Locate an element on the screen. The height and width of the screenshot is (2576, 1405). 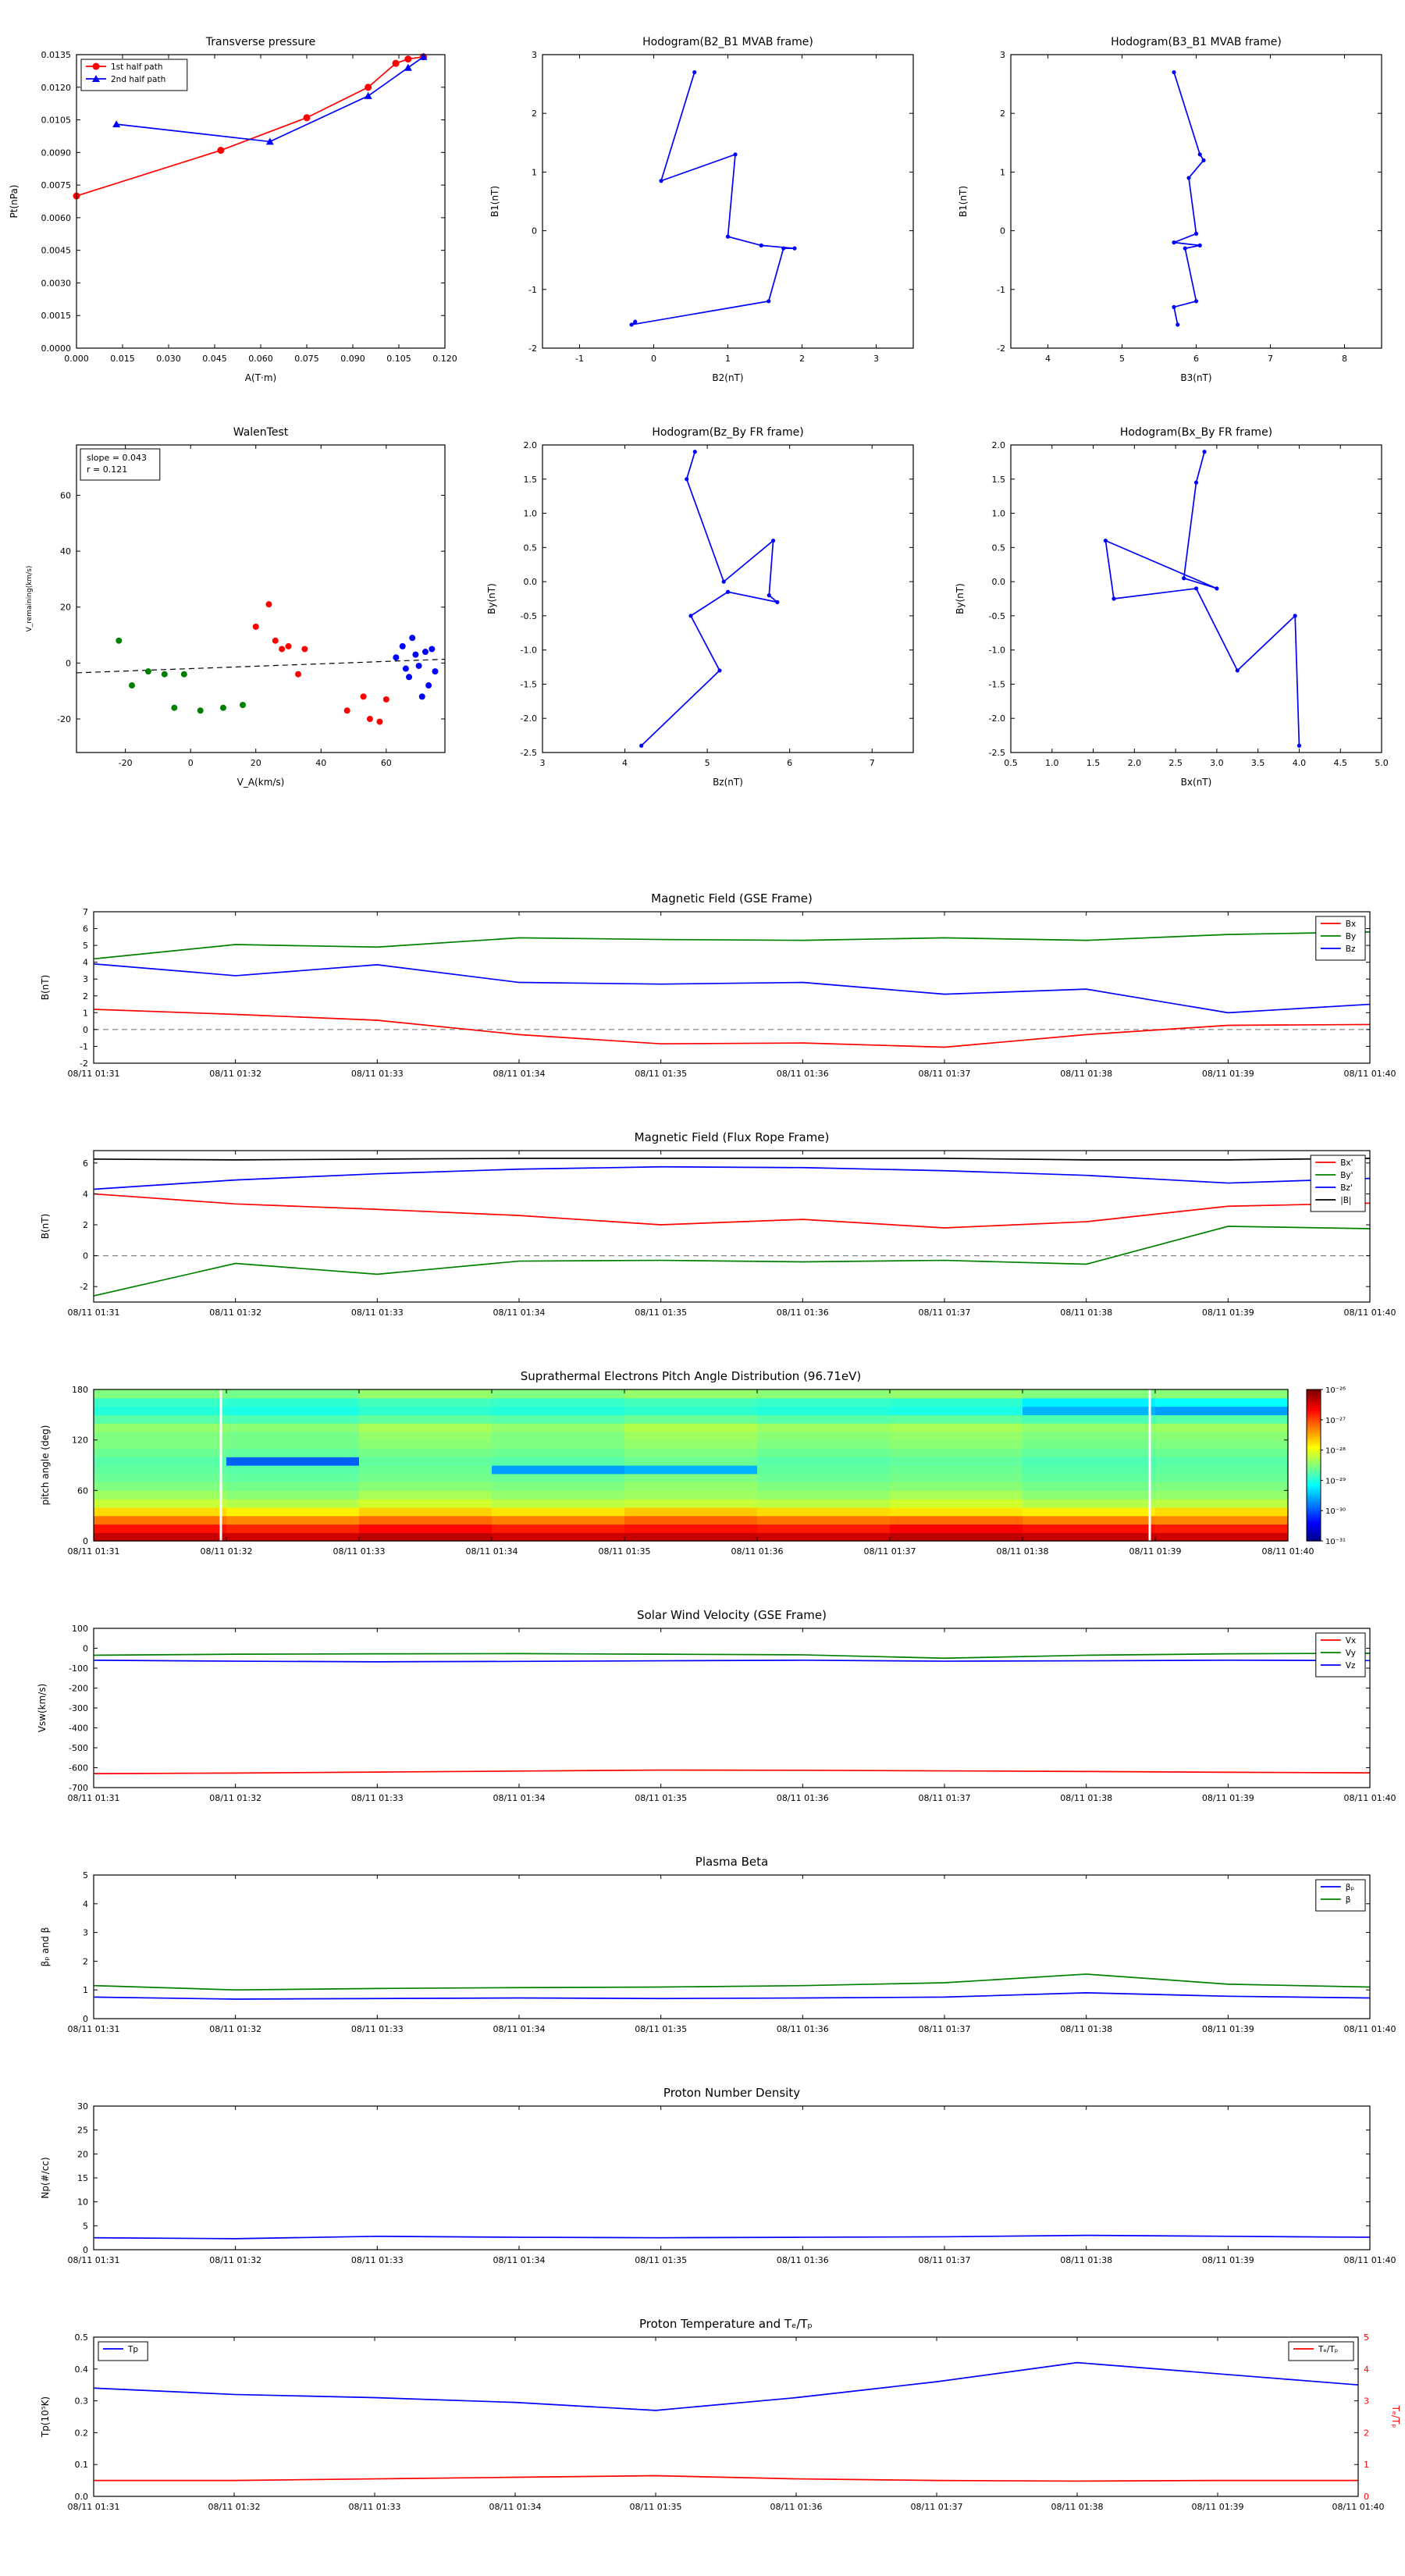
svg-text: 0.3 is located at coordinates (82, 2401).